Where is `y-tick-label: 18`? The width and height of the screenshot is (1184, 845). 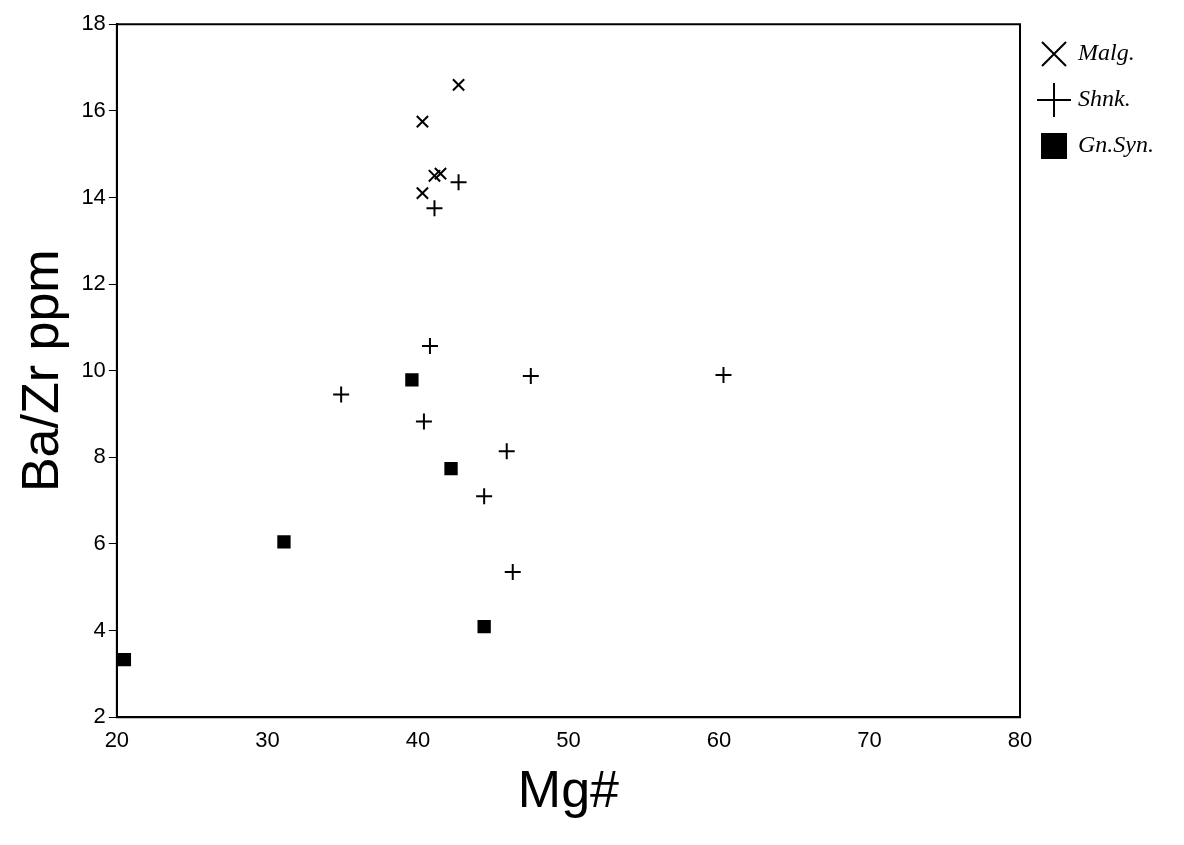 y-tick-label: 18 is located at coordinates (93, 23).